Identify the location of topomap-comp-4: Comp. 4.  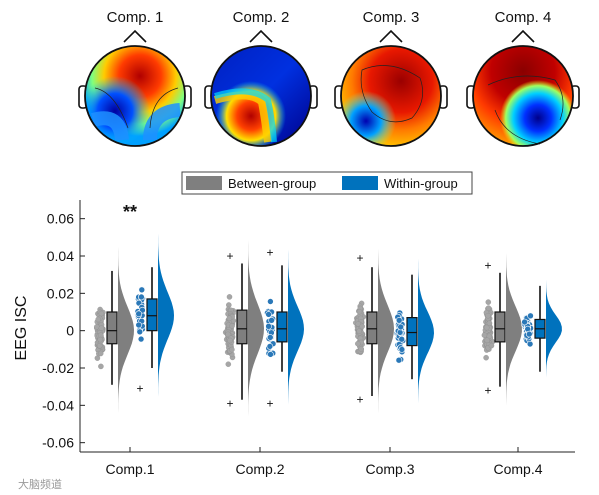
(523, 78).